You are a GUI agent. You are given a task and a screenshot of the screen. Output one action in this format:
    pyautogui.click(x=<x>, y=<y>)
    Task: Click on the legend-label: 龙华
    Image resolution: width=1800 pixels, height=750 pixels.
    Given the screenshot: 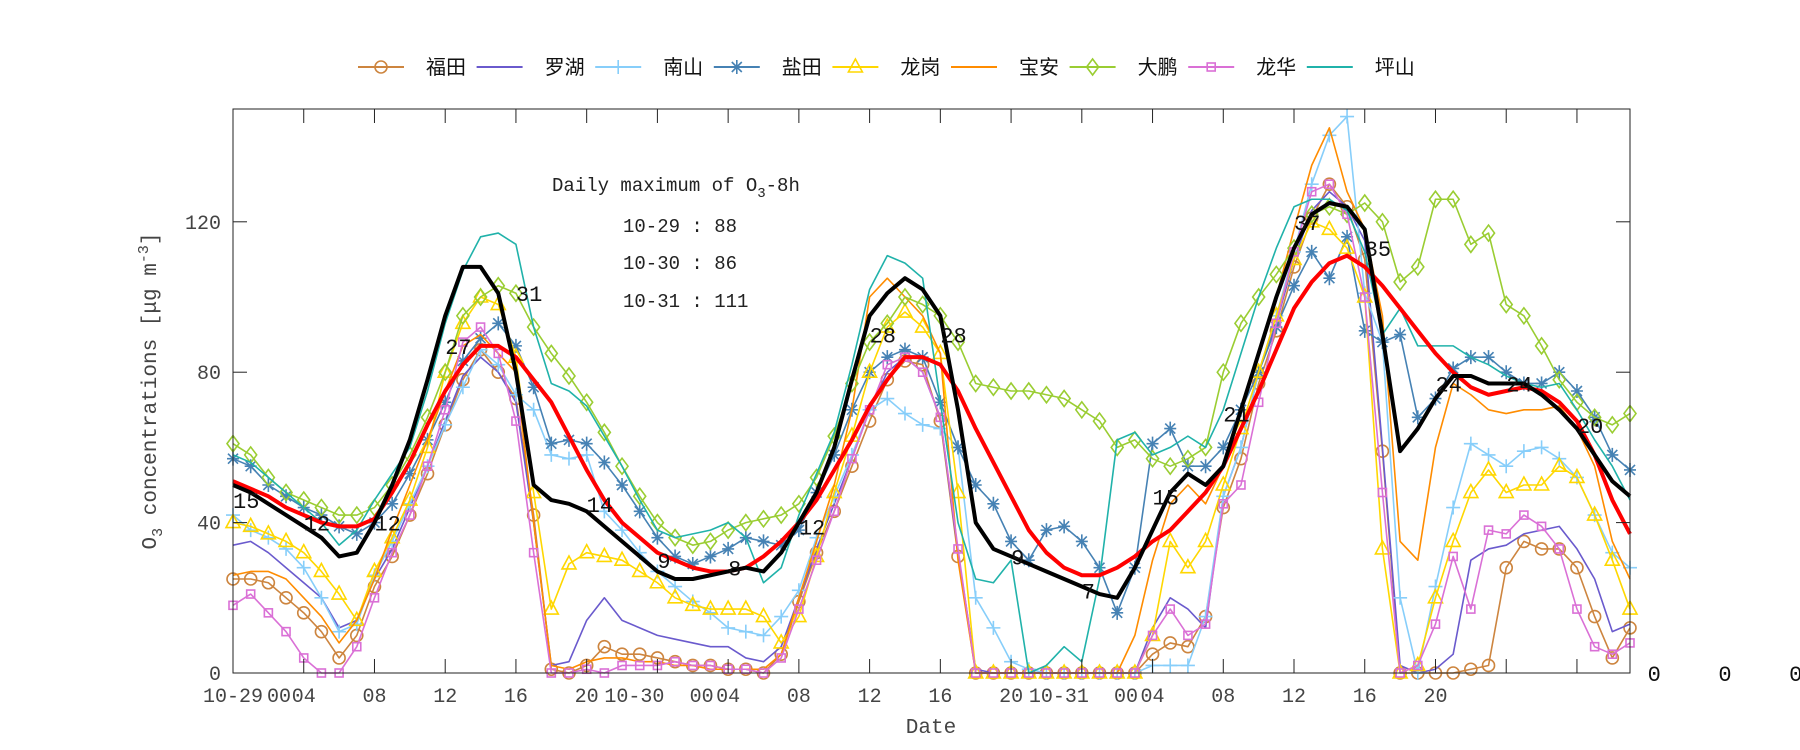 What is the action you would take?
    pyautogui.click(x=1276, y=67)
    